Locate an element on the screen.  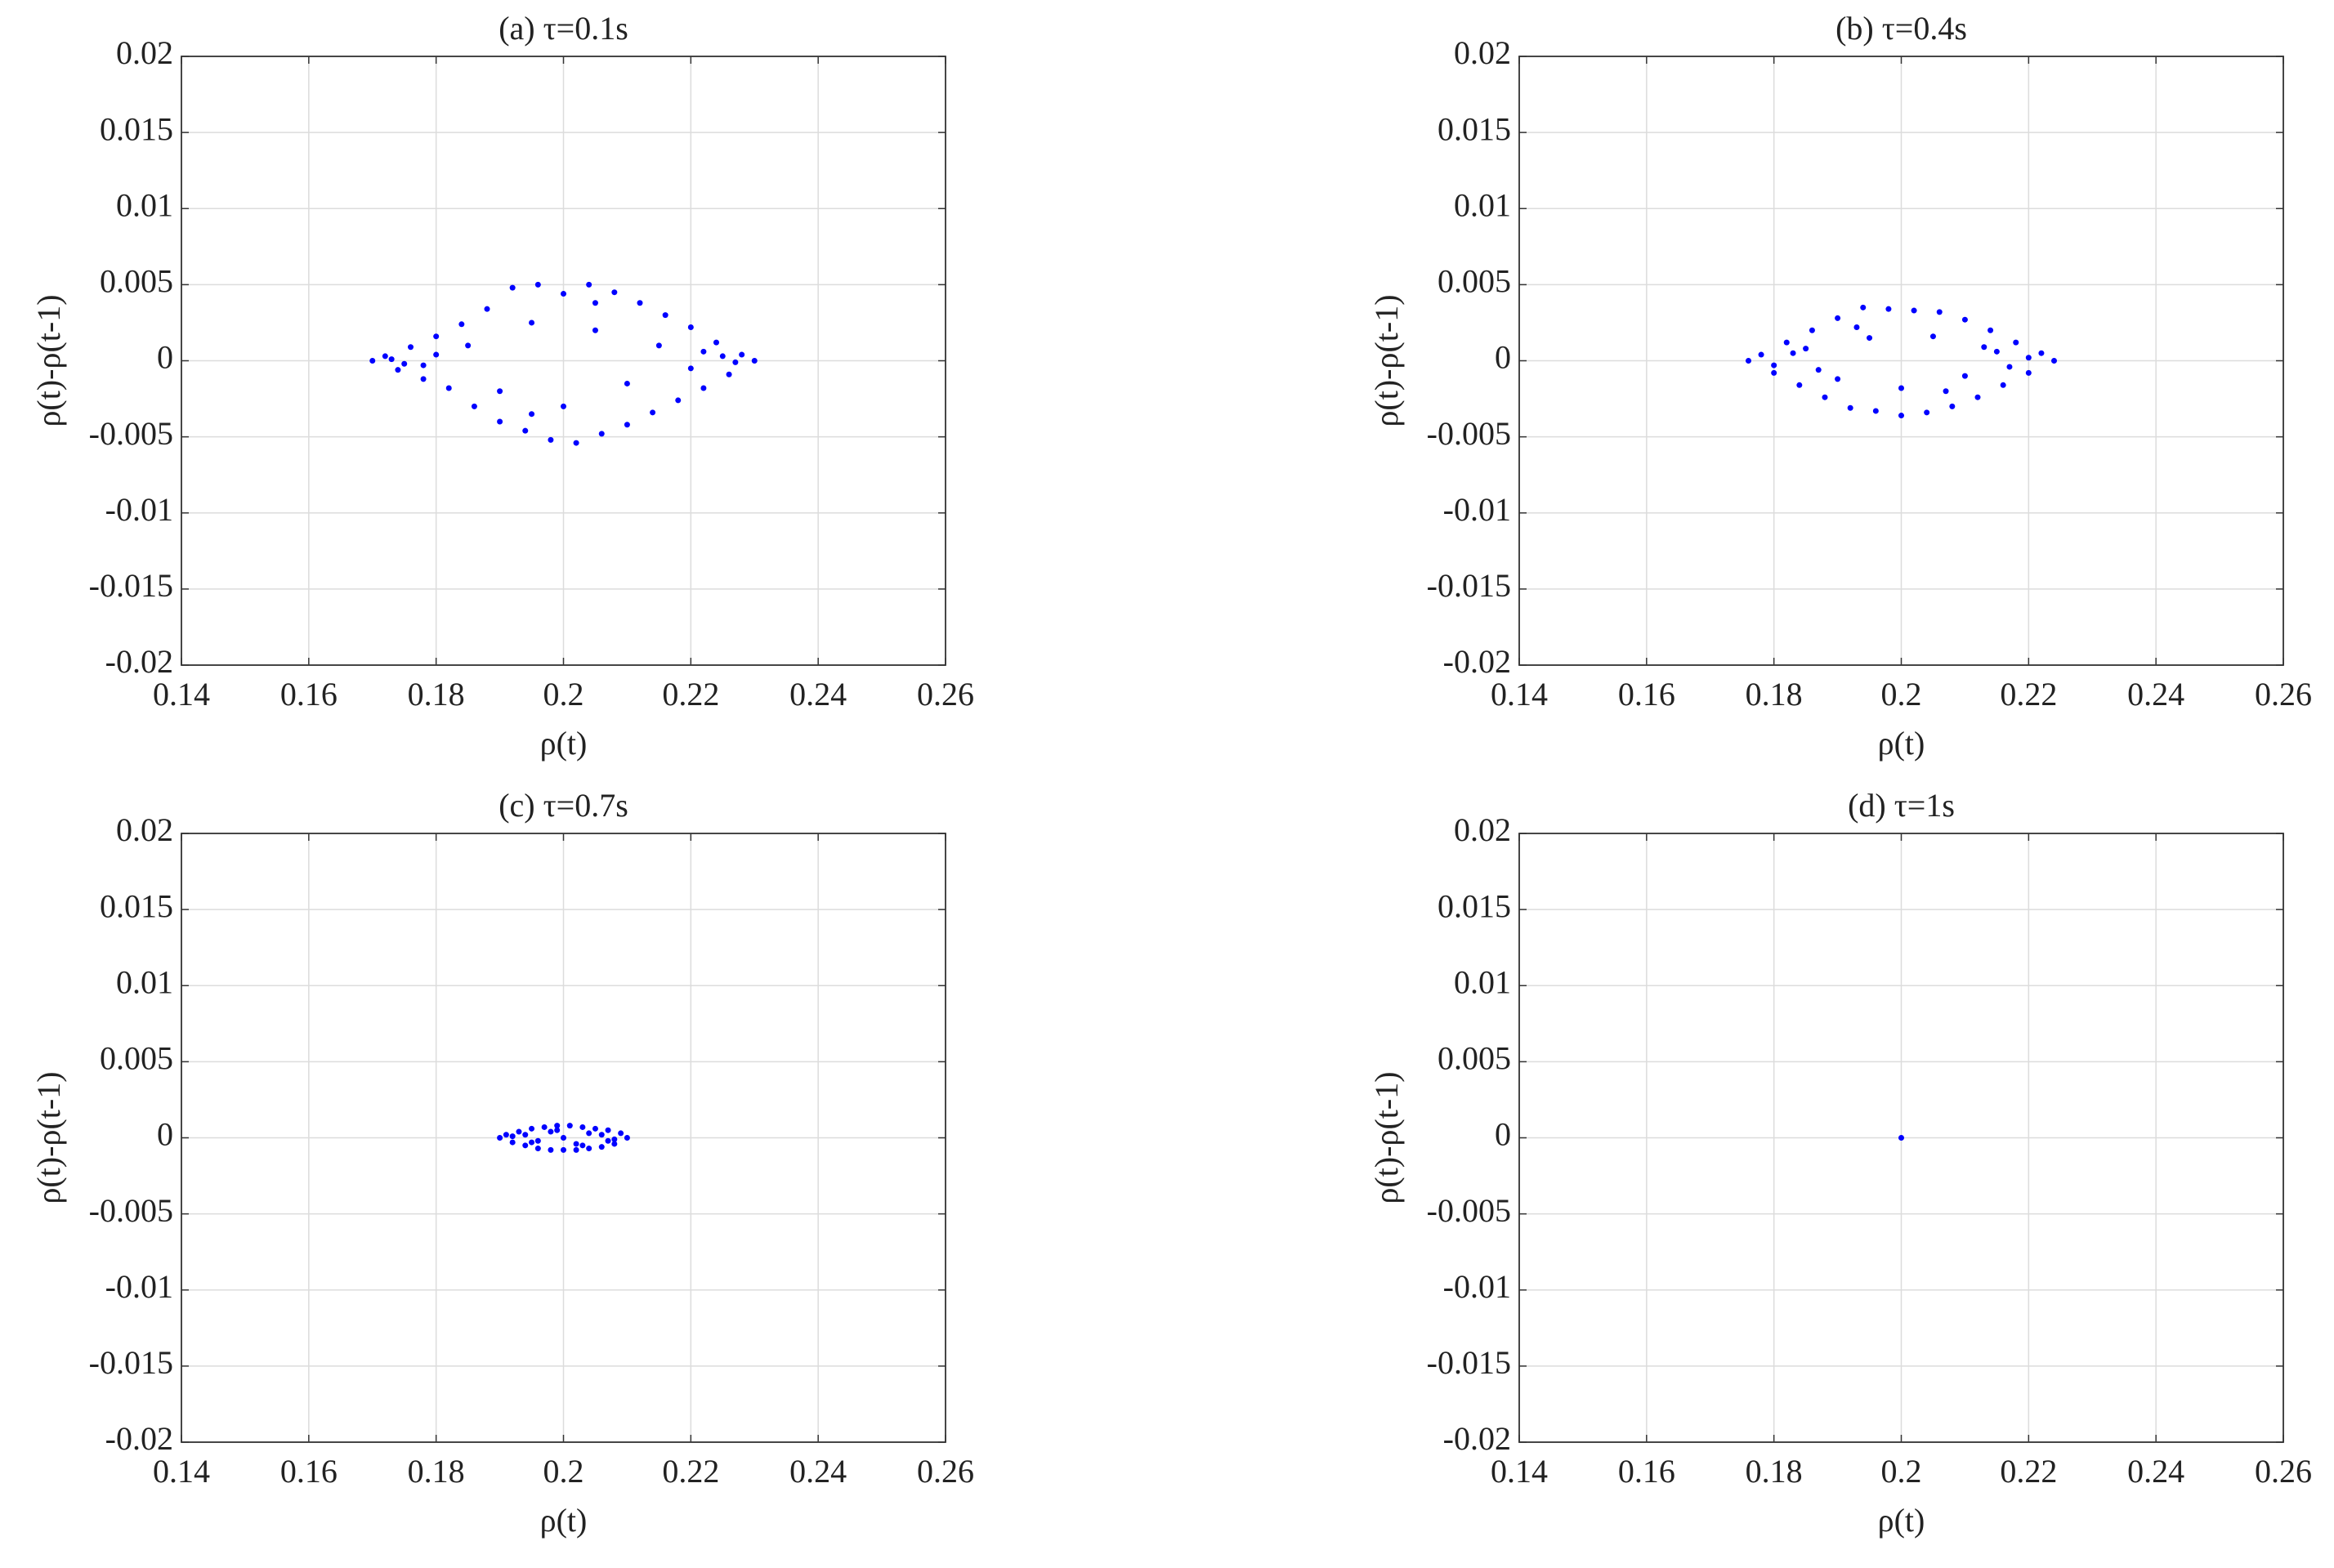
y-tick-label: 0.005 is located at coordinates (1474, 1058).